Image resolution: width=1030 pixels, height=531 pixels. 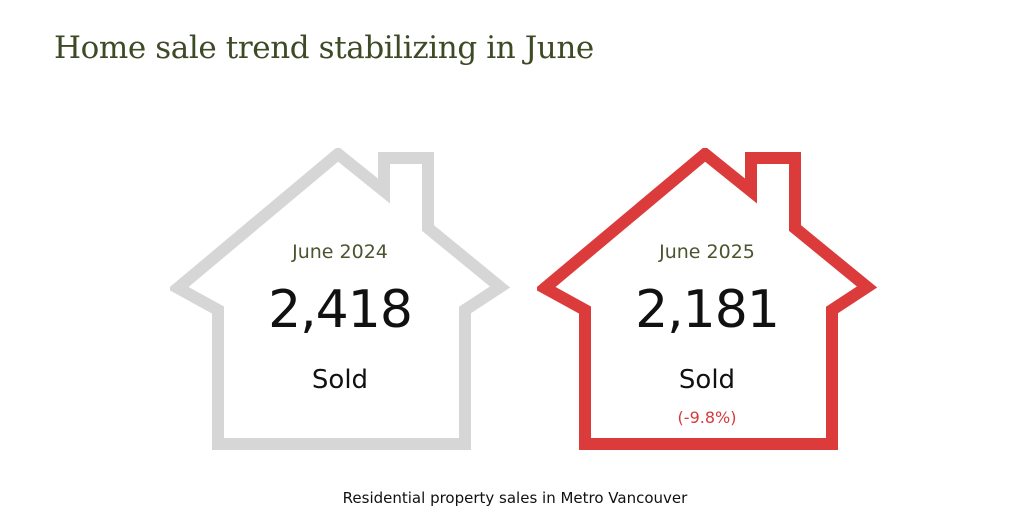 I want to click on sales-count: 2,181, so click(x=707, y=310).